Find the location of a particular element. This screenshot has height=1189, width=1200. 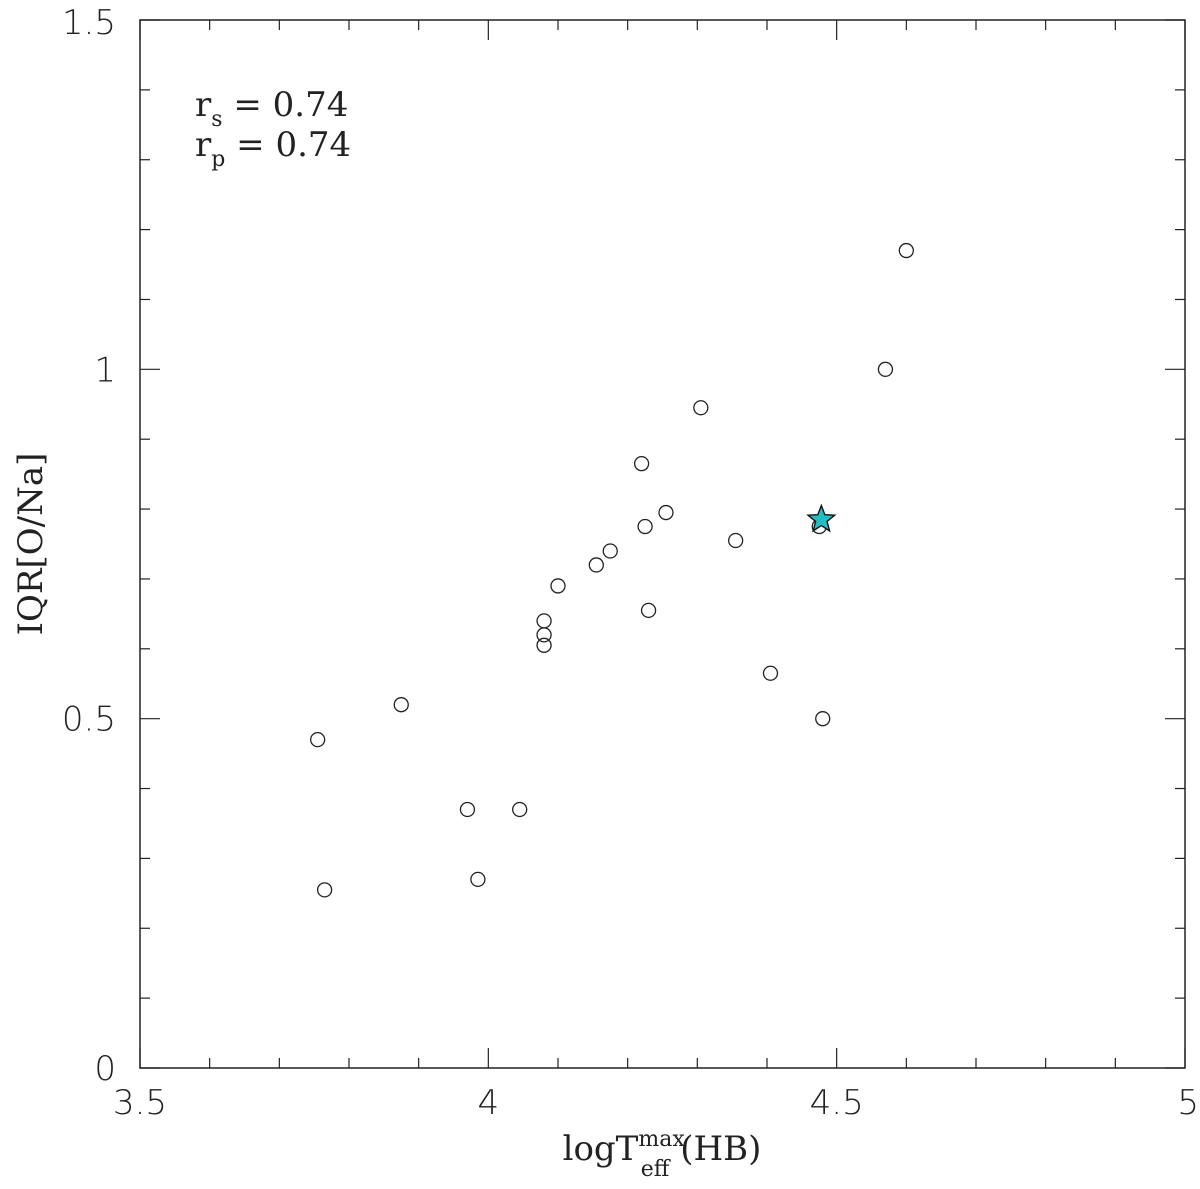

annotation-rp: rp = 0.74 is located at coordinates (273, 148).